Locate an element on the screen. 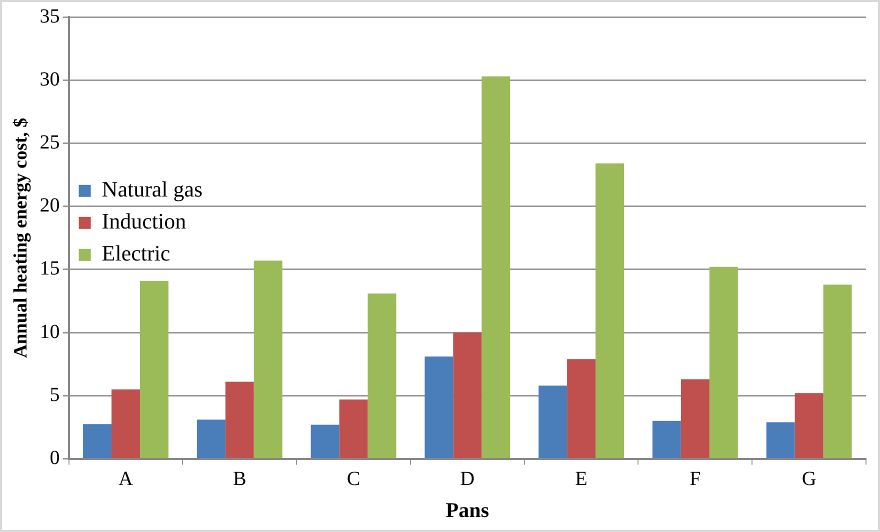 The height and width of the screenshot is (532, 880). y-tick-label: 10 is located at coordinates (50, 331).